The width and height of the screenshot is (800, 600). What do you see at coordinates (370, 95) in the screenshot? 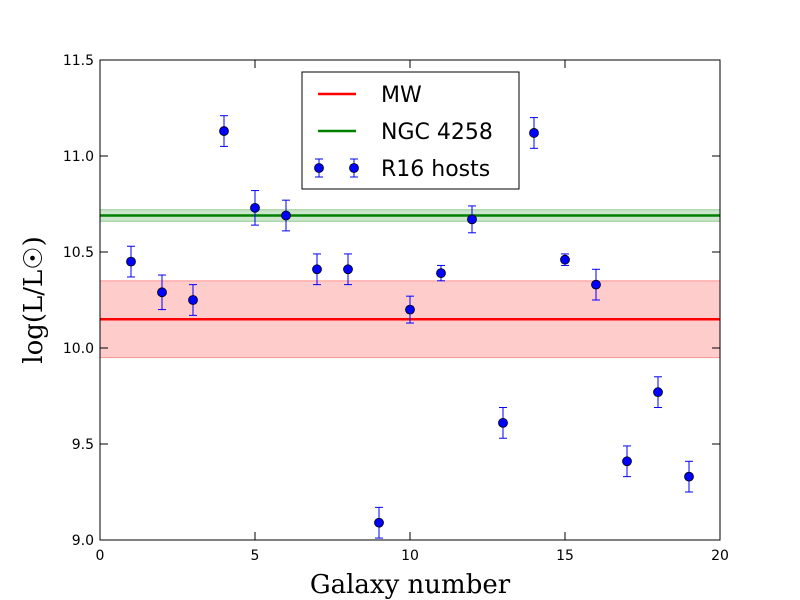
I see `legend-entry-mw: MW` at bounding box center [370, 95].